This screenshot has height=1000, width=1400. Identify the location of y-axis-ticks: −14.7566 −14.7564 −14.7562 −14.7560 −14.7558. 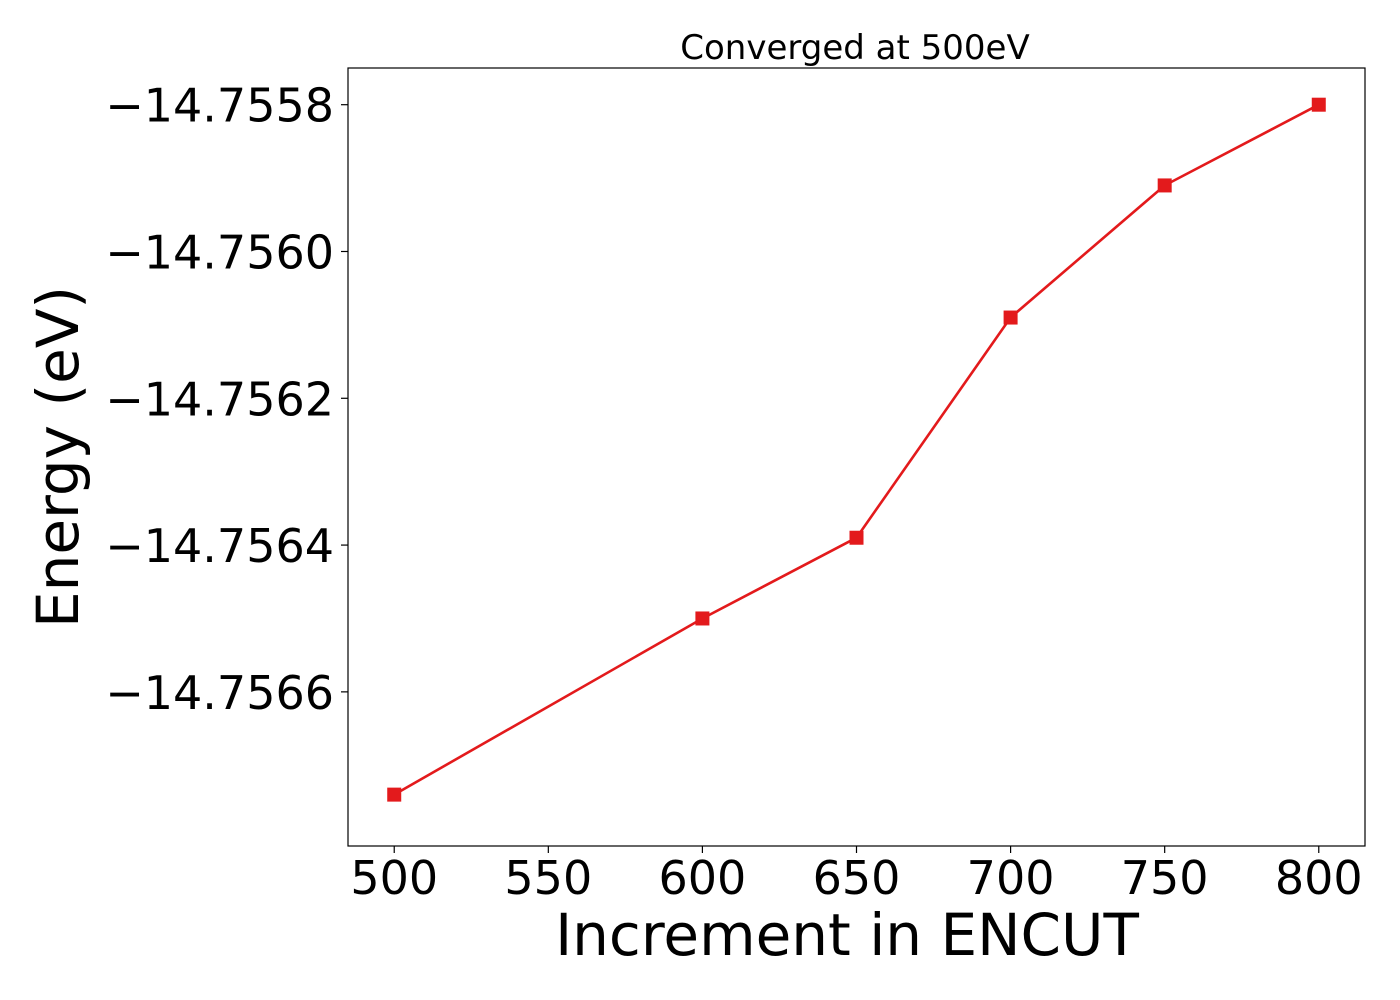
(226, 399).